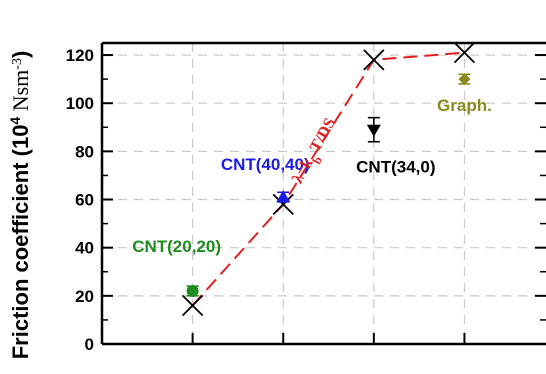  What do you see at coordinates (20, 242) in the screenshot?
I see `y-axis-title-main: Friction coefficient (10` at bounding box center [20, 242].